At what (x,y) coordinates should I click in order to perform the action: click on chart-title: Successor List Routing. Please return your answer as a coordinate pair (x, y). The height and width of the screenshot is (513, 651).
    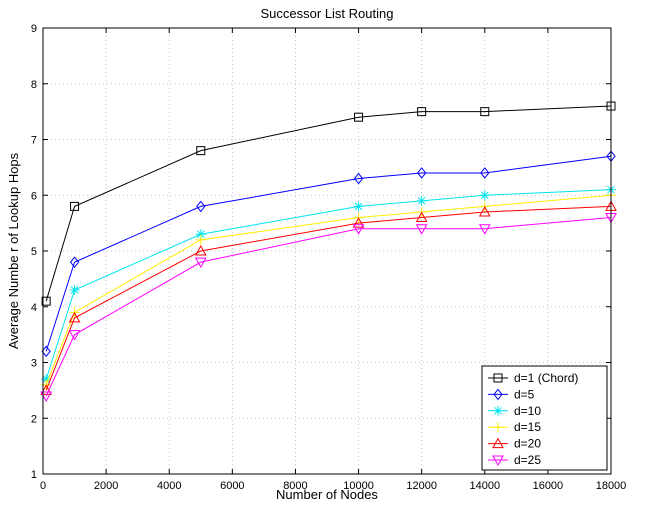
    Looking at the image, I should click on (327, 13).